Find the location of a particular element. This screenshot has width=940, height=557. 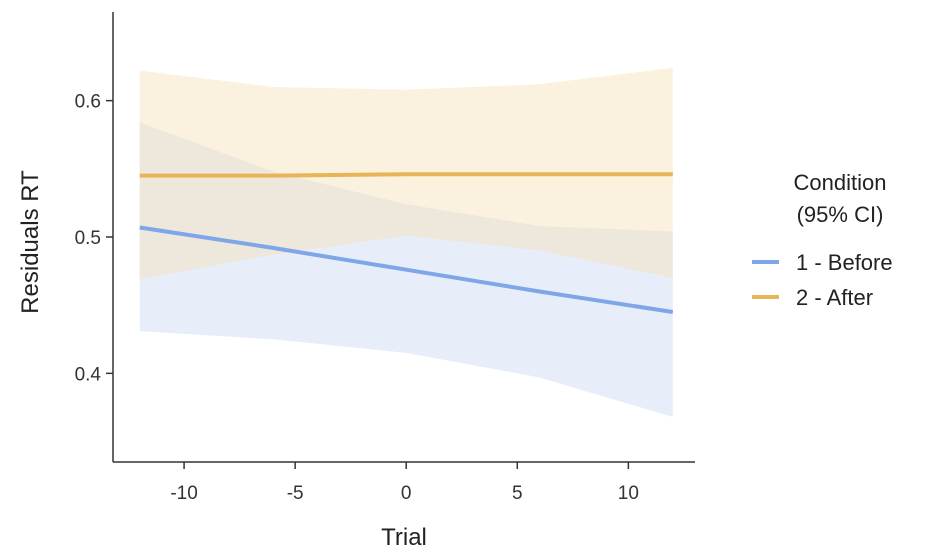

x-tick-label: -5 is located at coordinates (295, 493).